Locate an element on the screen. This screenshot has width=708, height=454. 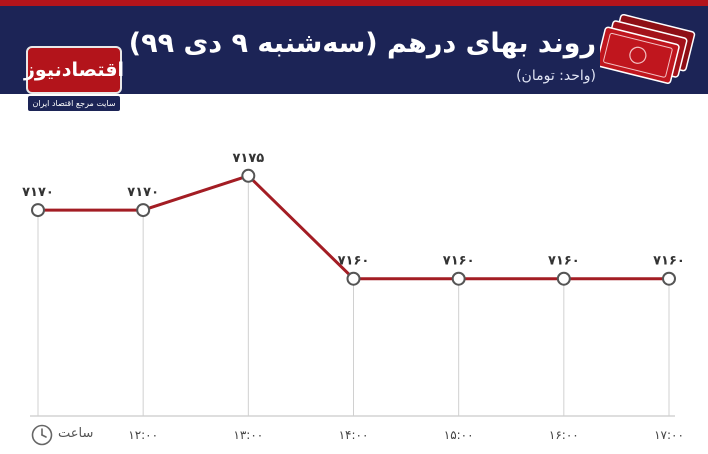
x-tick-label: ۱۲:۰۰ is located at coordinates (143, 435).